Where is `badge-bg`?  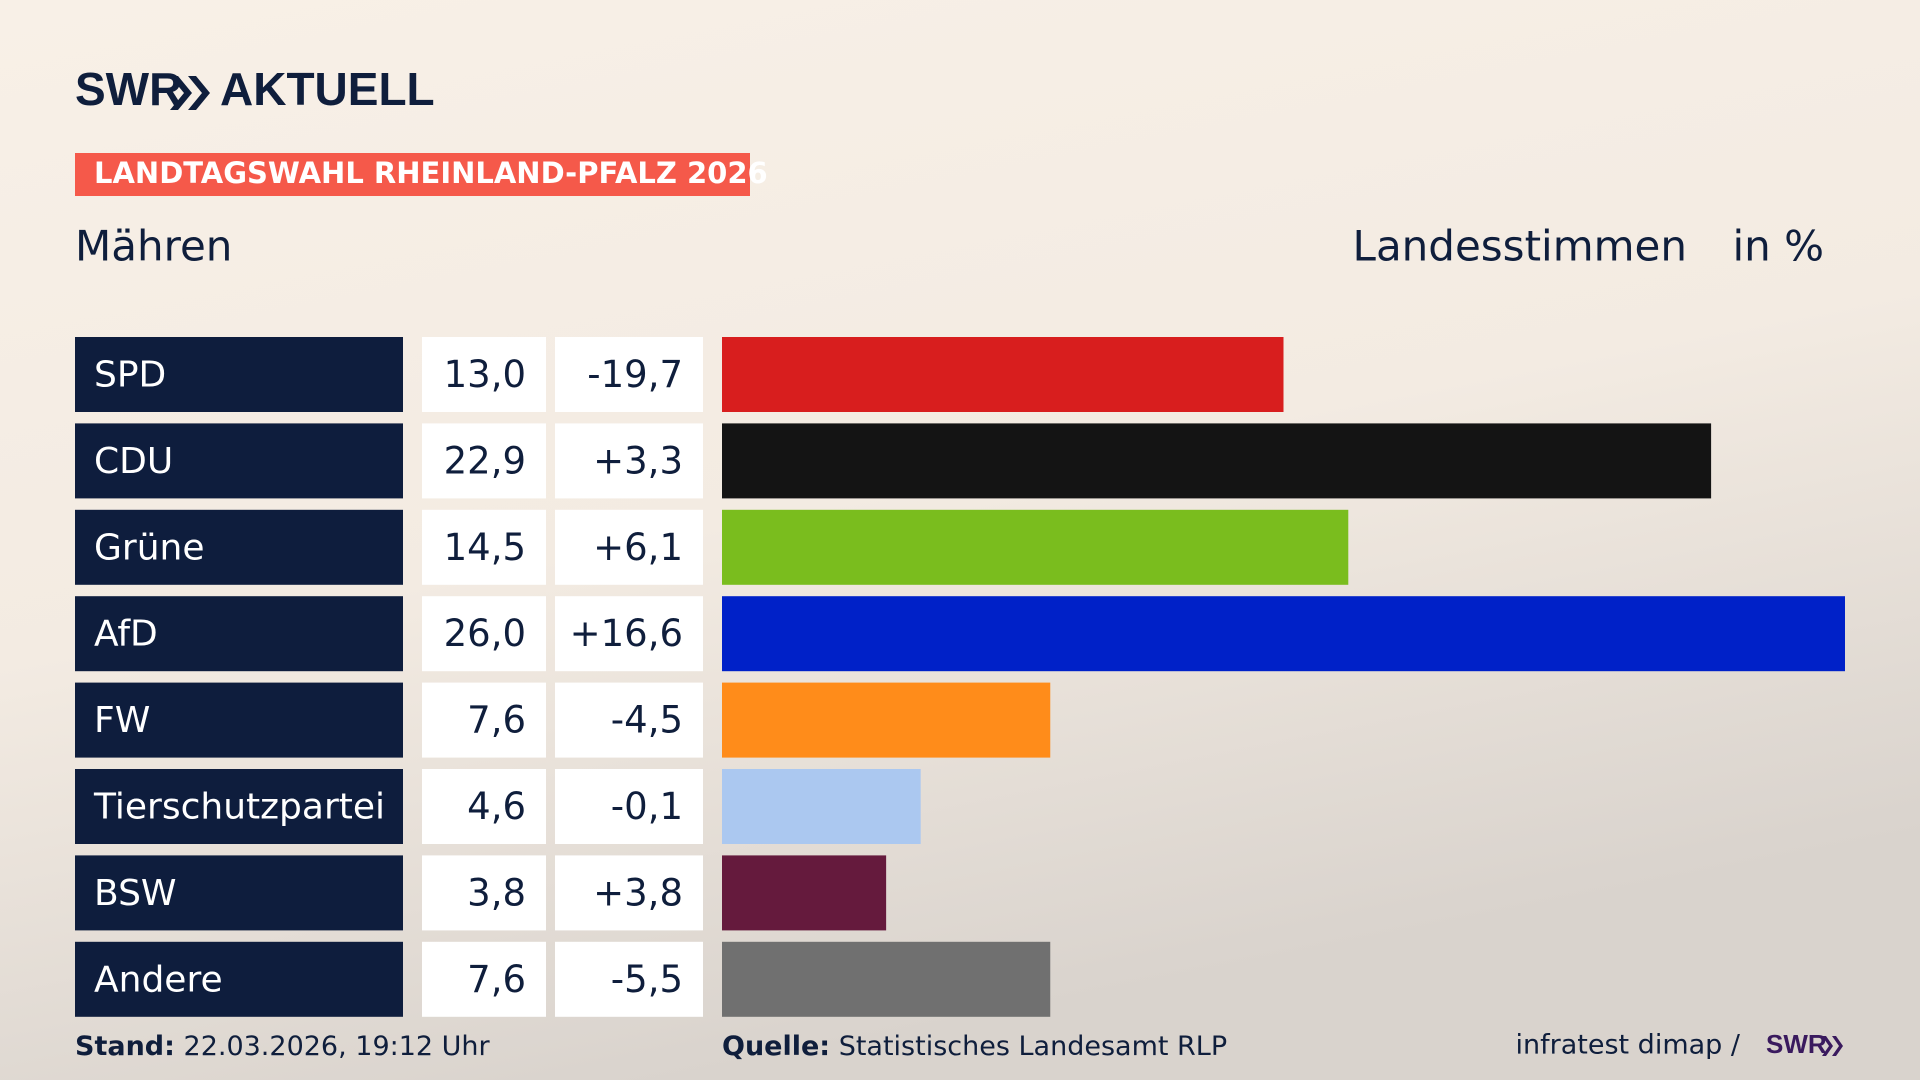
badge-bg is located at coordinates (412, 174).